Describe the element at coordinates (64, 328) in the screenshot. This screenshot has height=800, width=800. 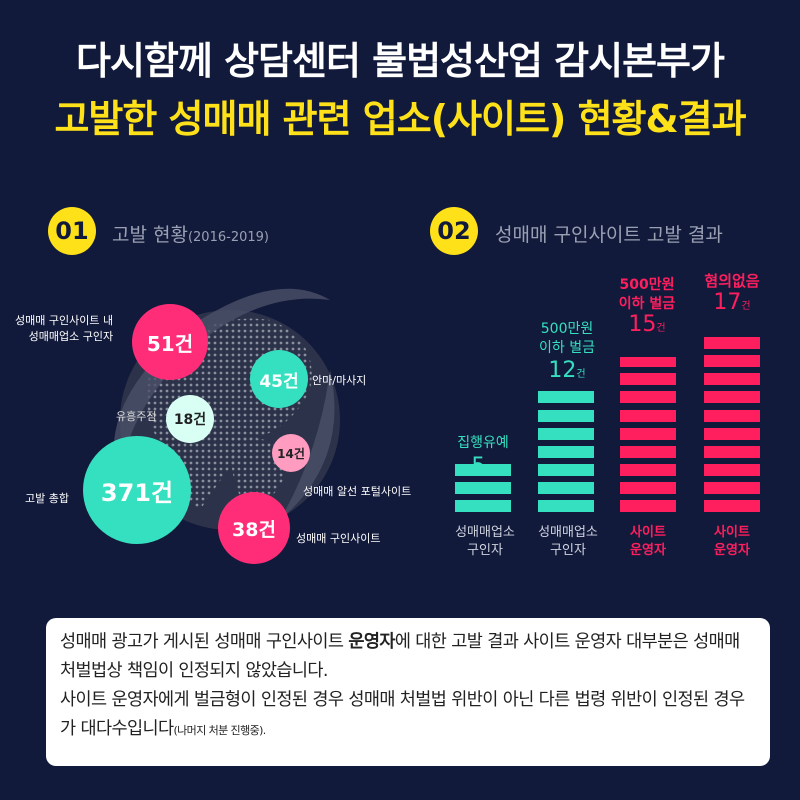
I see `bubble-job-recruiter-label: 성매매 구인사이트 내 성매매업소 구인자` at that location.